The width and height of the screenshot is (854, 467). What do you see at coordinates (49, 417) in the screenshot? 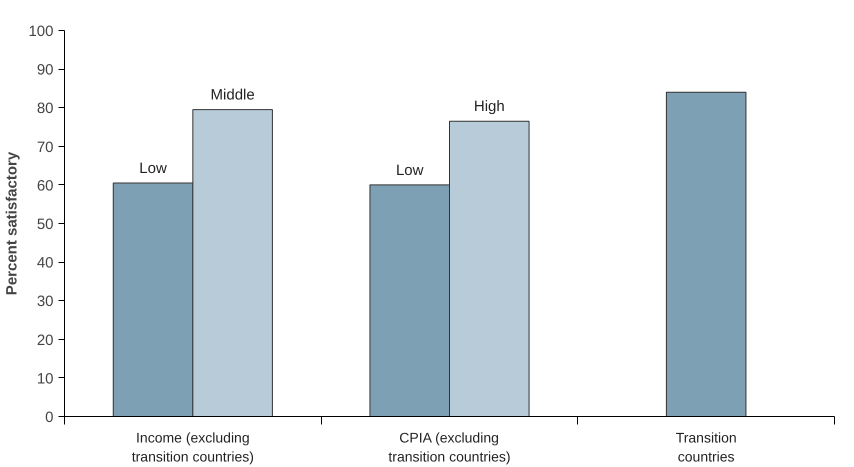
I see `y-tick-label: 0` at bounding box center [49, 417].